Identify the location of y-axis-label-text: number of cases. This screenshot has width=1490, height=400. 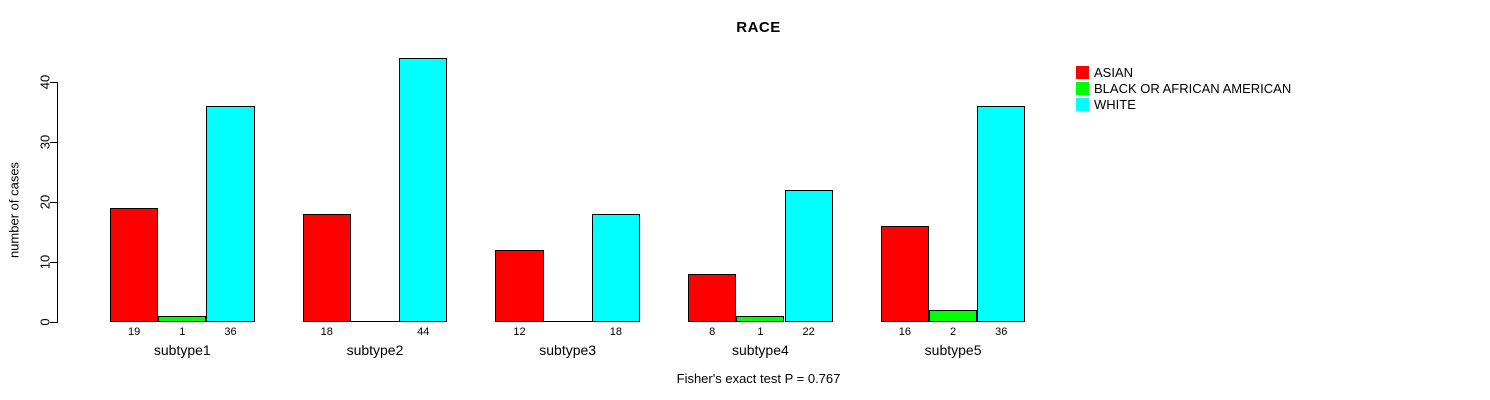
(14, 210).